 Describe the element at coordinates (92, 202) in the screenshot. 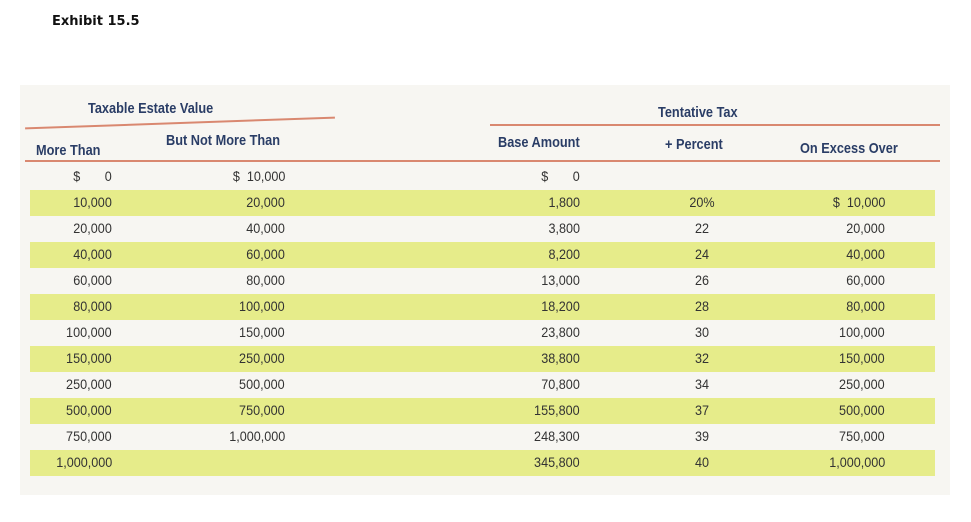

I see `cell-more-than: 10,000` at that location.